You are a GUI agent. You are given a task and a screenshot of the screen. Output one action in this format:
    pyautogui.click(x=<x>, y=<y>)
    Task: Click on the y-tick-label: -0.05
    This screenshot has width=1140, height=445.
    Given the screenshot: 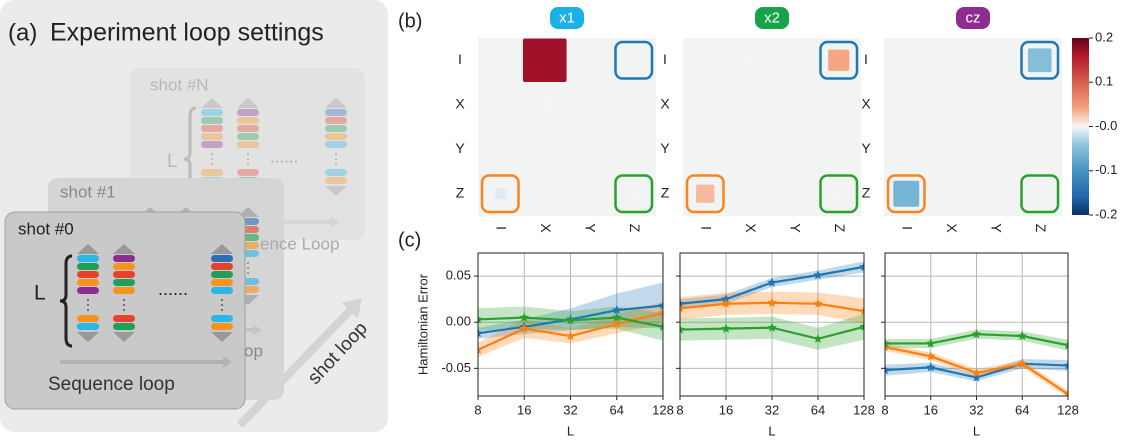 What is the action you would take?
    pyautogui.click(x=456, y=367)
    